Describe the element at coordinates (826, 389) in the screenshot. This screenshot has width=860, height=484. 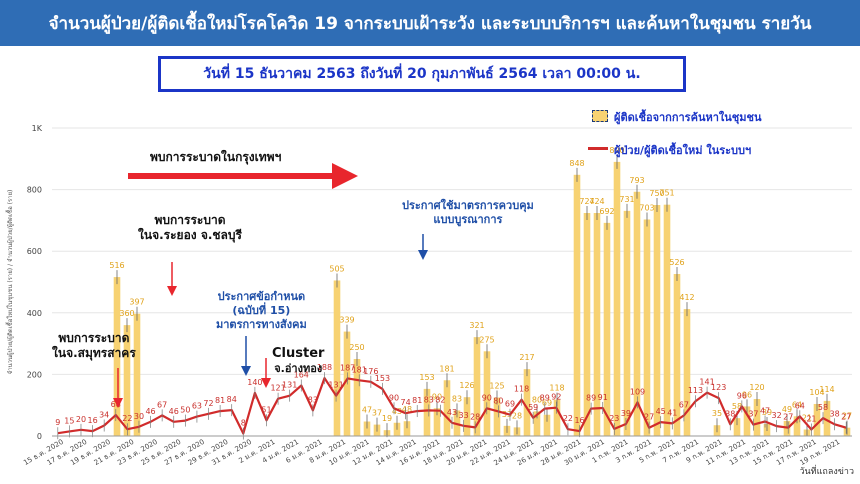
I see `bar-value-label: 114` at that location.